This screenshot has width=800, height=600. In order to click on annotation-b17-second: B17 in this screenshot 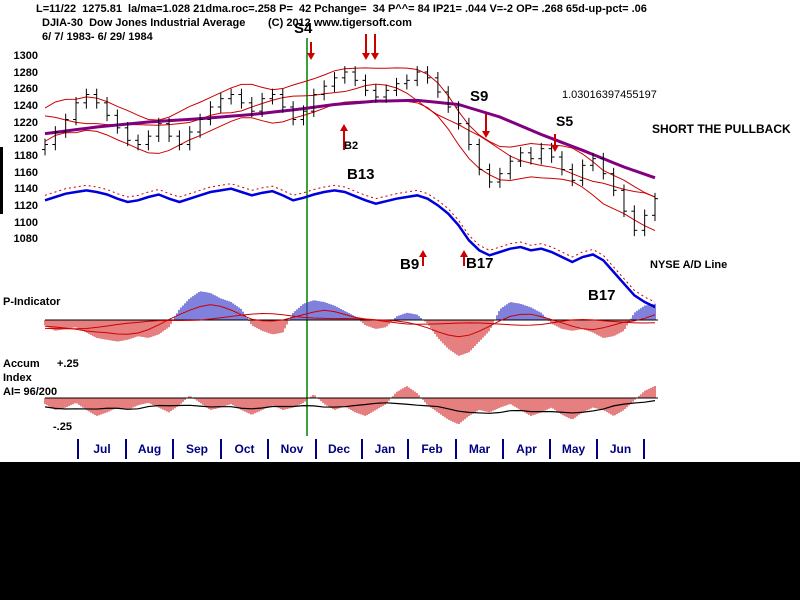, I will do `click(602, 295)`.